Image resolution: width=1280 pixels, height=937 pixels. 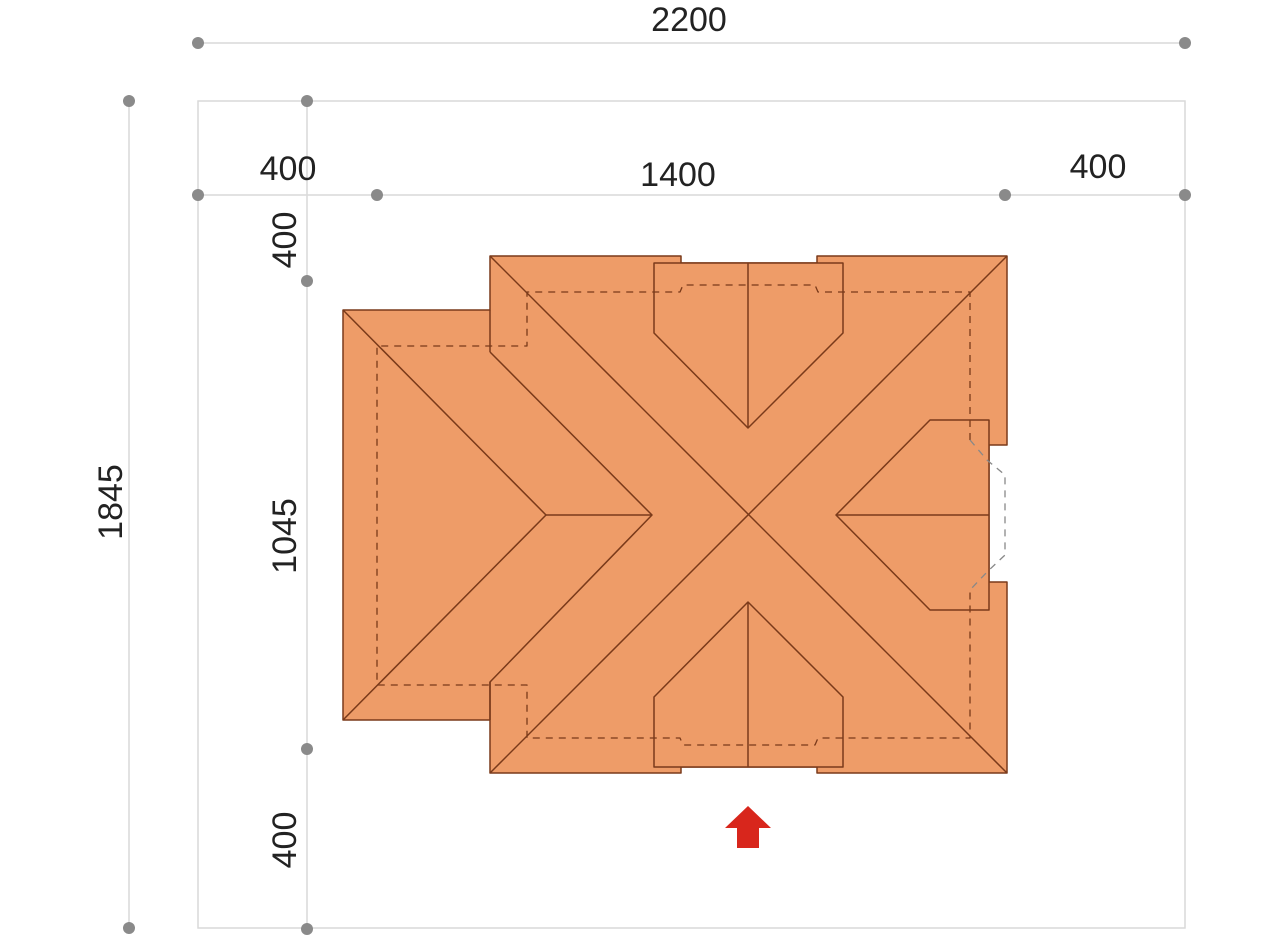 What do you see at coordinates (285, 840) in the screenshot?
I see `rear-setback-label: 400` at bounding box center [285, 840].